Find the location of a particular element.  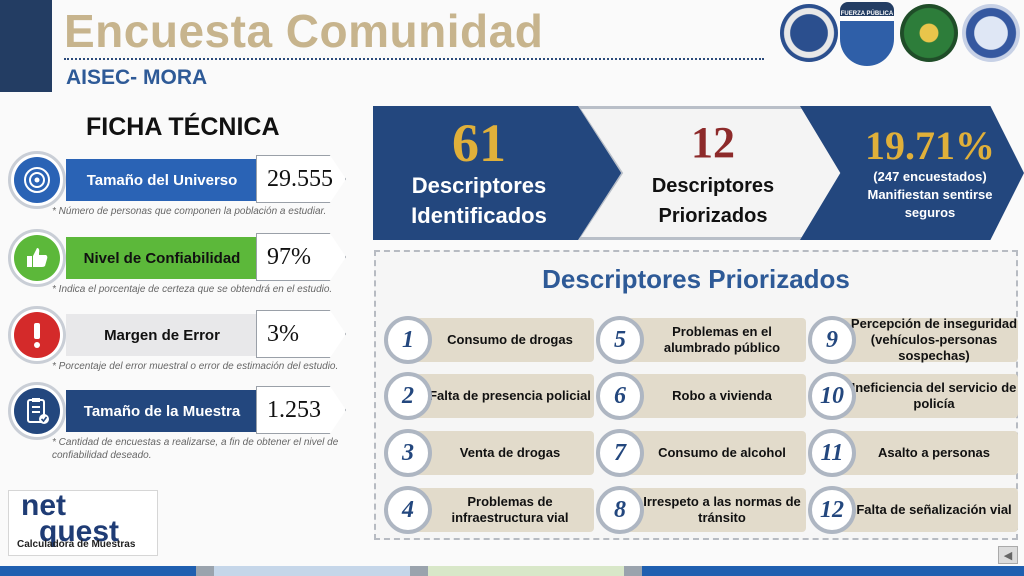

descriptor-item: Robo a vivienda 6 is located at coordinates (701, 396).